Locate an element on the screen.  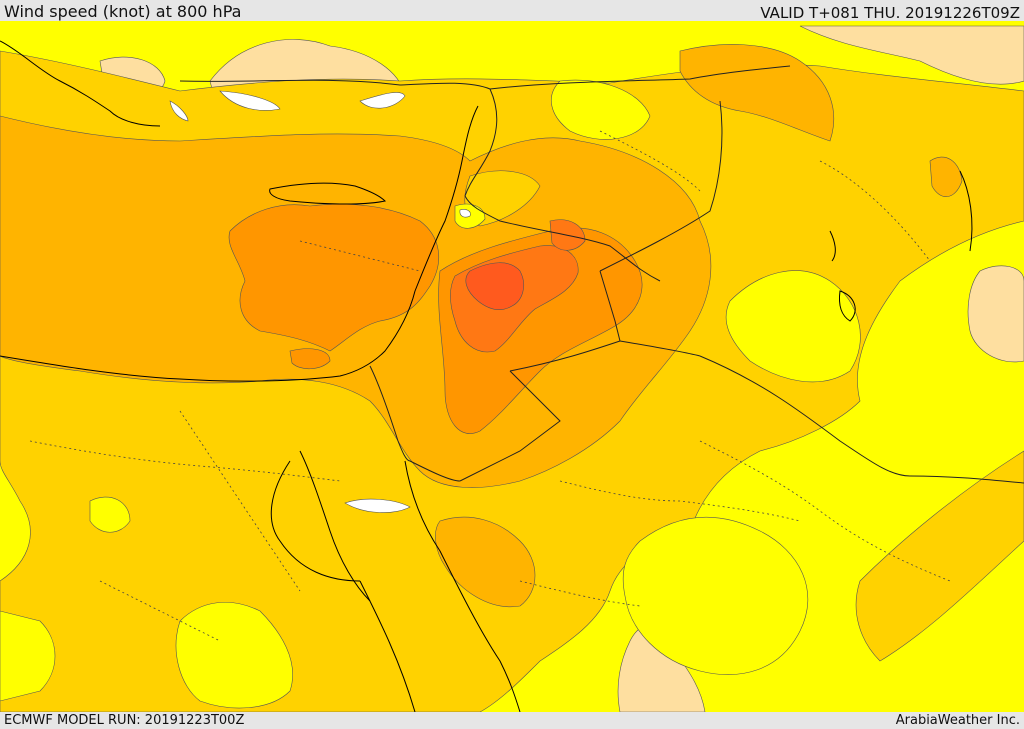
model-run: ECMWF MODEL RUN: 20191223T00Z is located at coordinates (124, 720).